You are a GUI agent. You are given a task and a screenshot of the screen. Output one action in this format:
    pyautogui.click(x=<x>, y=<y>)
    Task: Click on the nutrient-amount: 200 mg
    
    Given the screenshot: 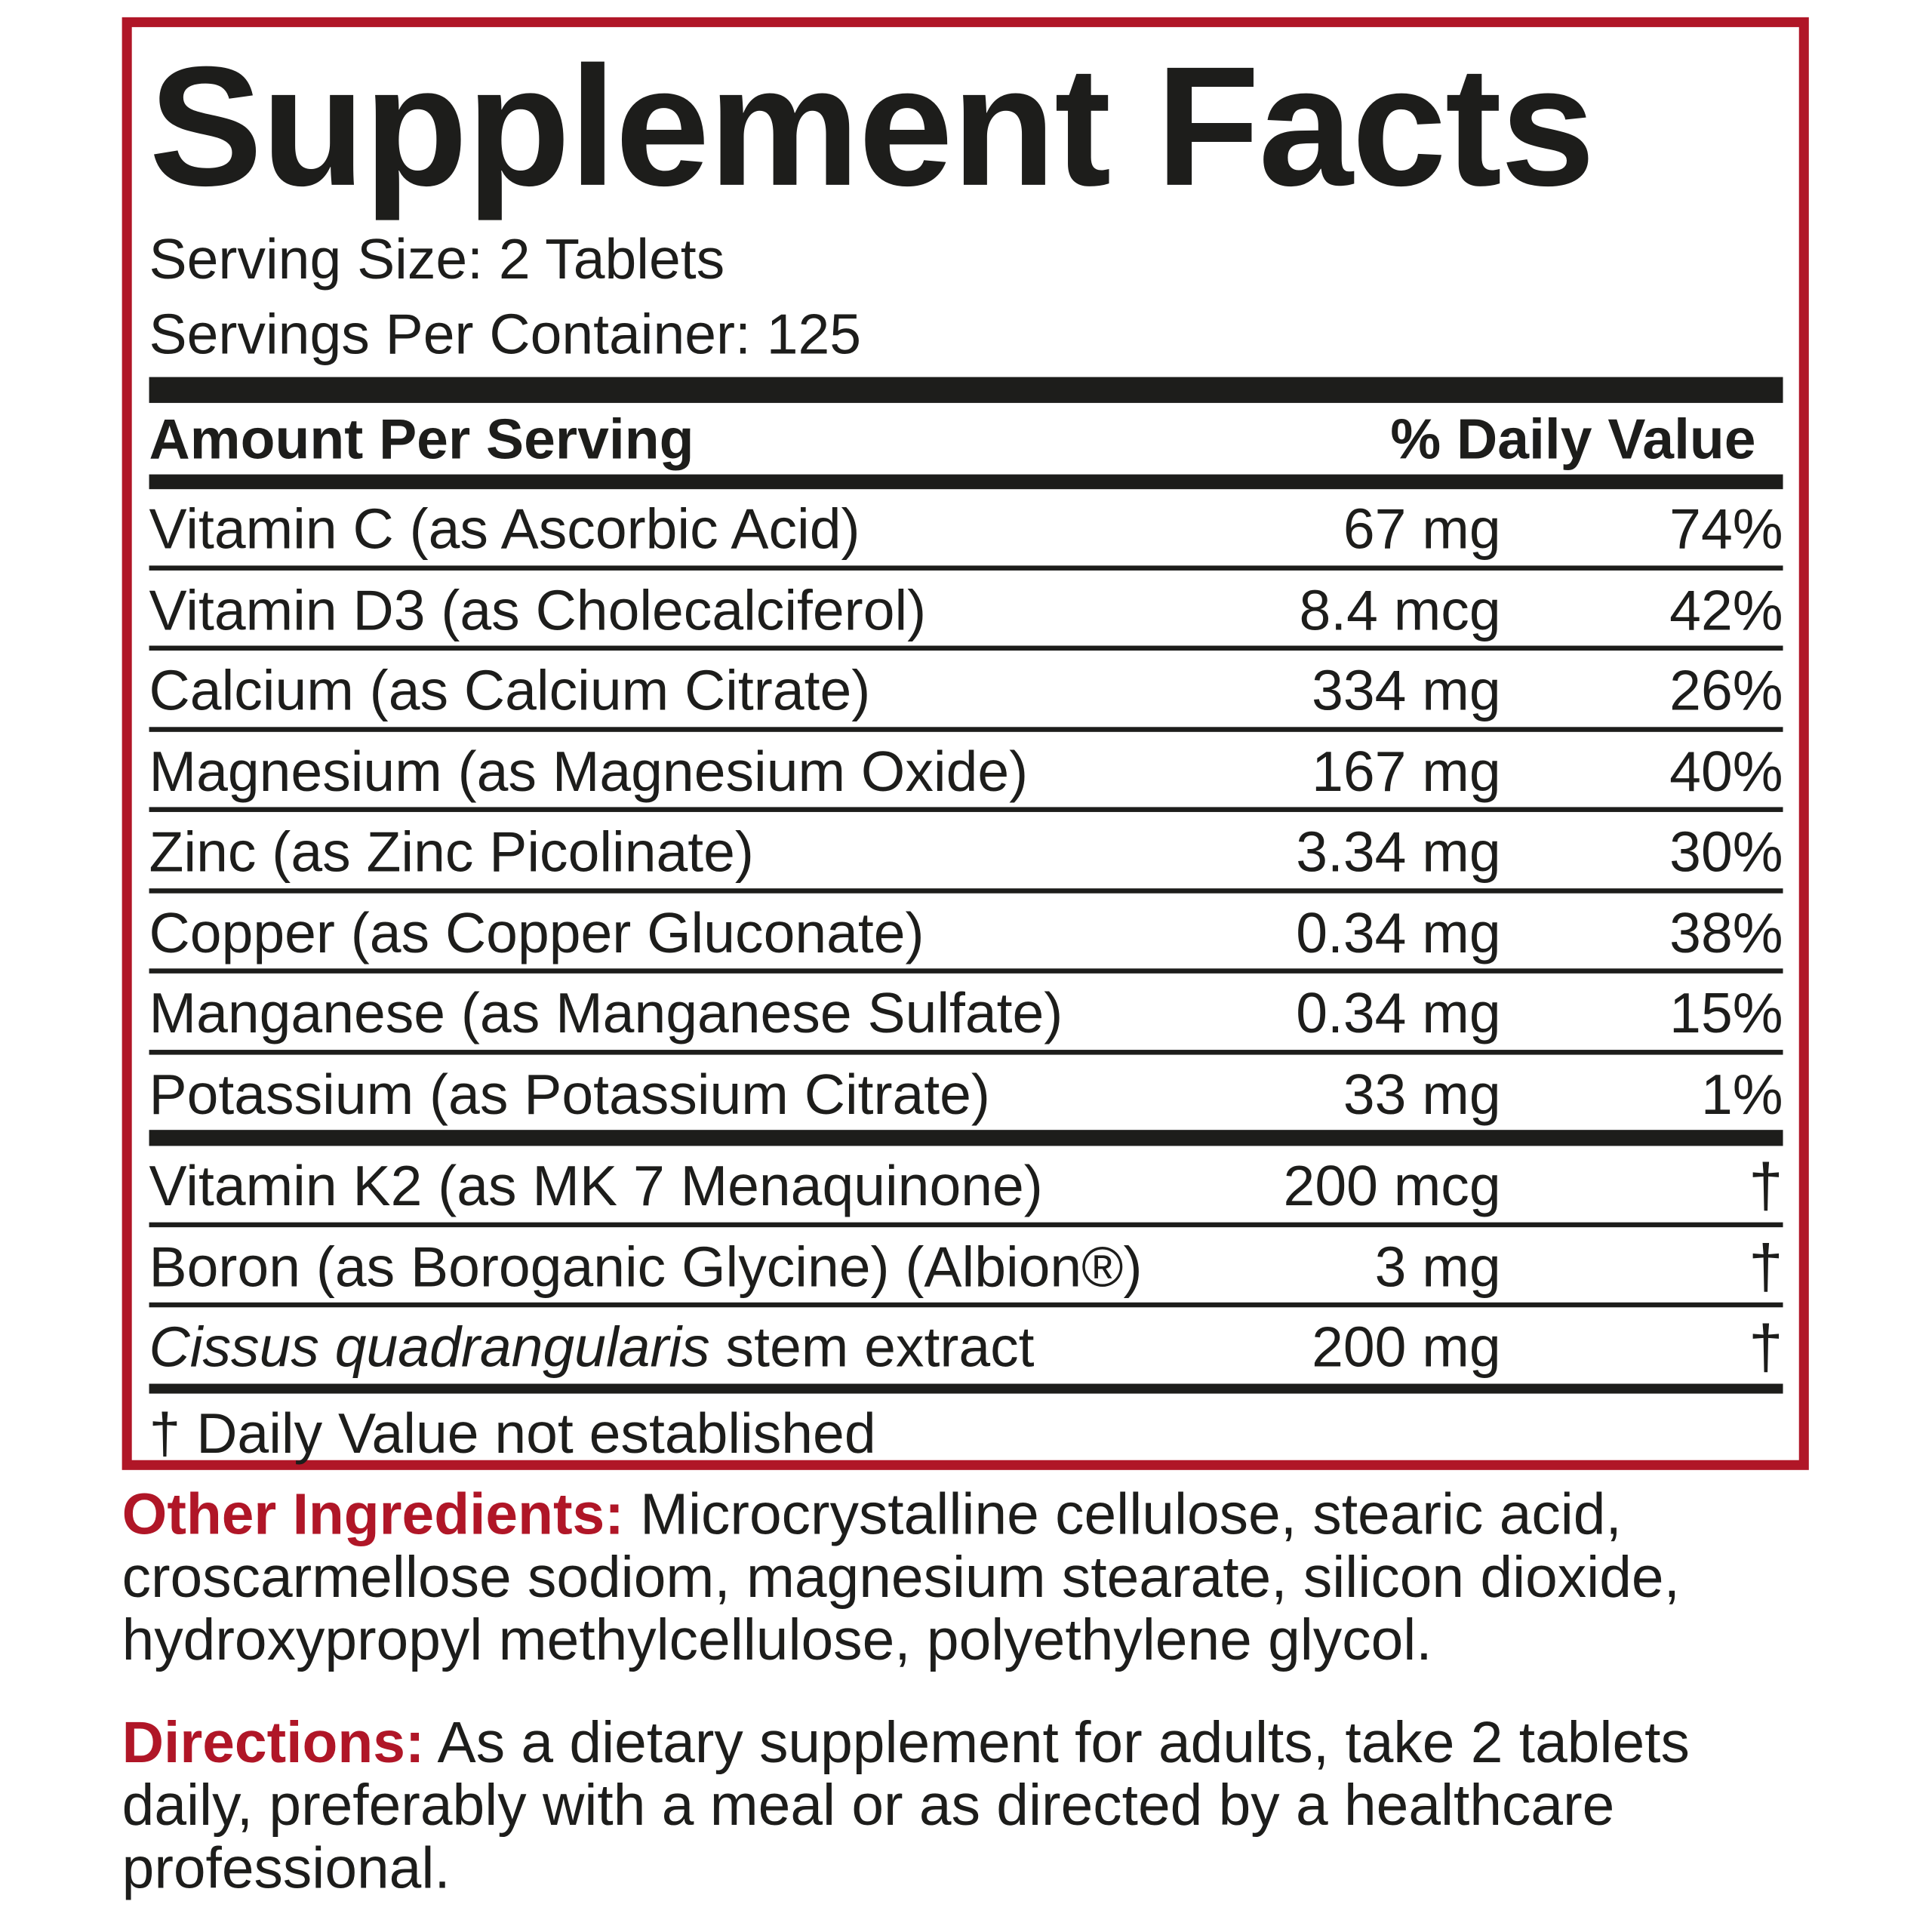 What is the action you would take?
    pyautogui.click(x=1406, y=1347)
    